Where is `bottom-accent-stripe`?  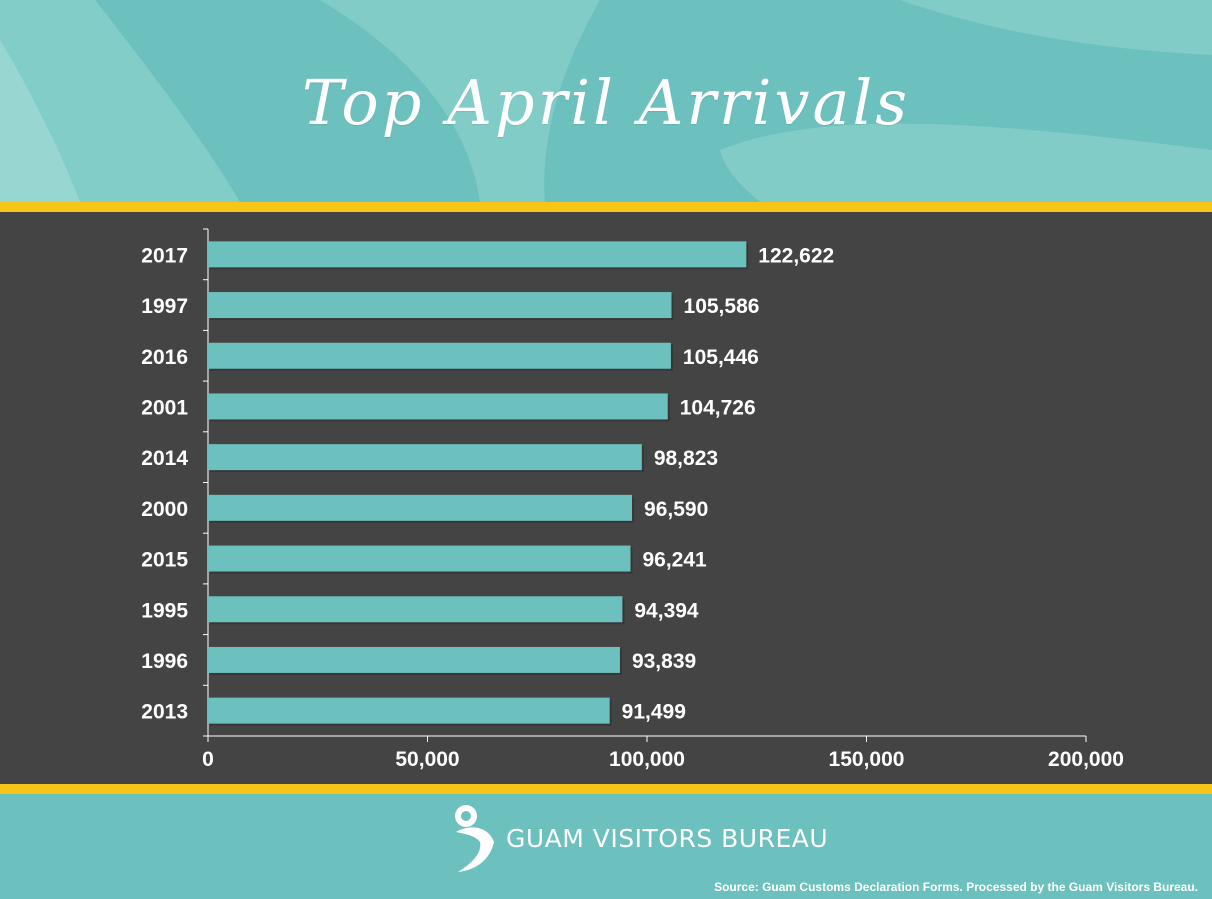
bottom-accent-stripe is located at coordinates (606, 789).